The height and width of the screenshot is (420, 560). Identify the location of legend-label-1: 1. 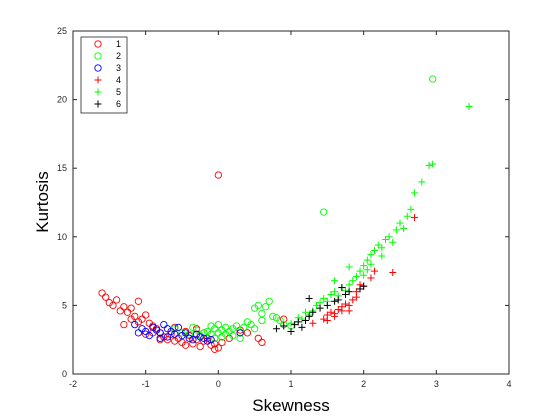
(118, 44).